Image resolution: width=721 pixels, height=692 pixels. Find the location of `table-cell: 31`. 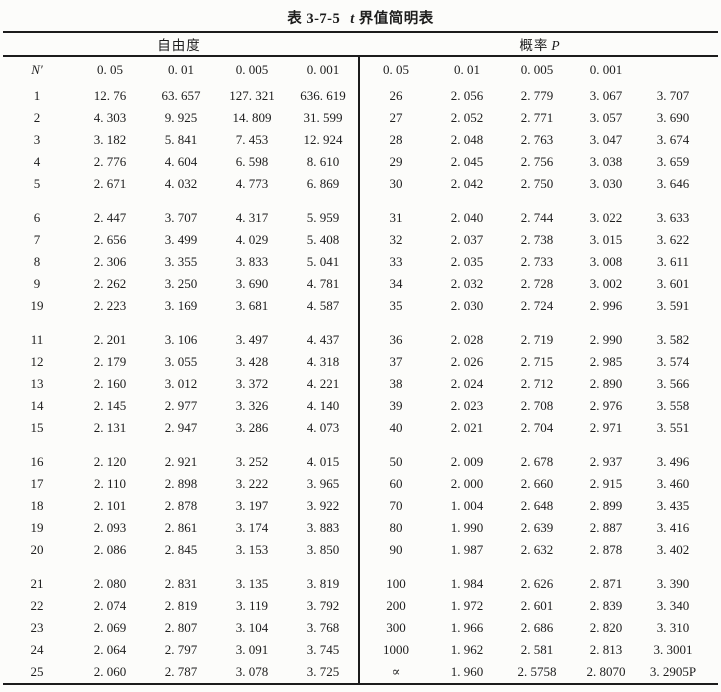

table-cell: 31 is located at coordinates (396, 217).